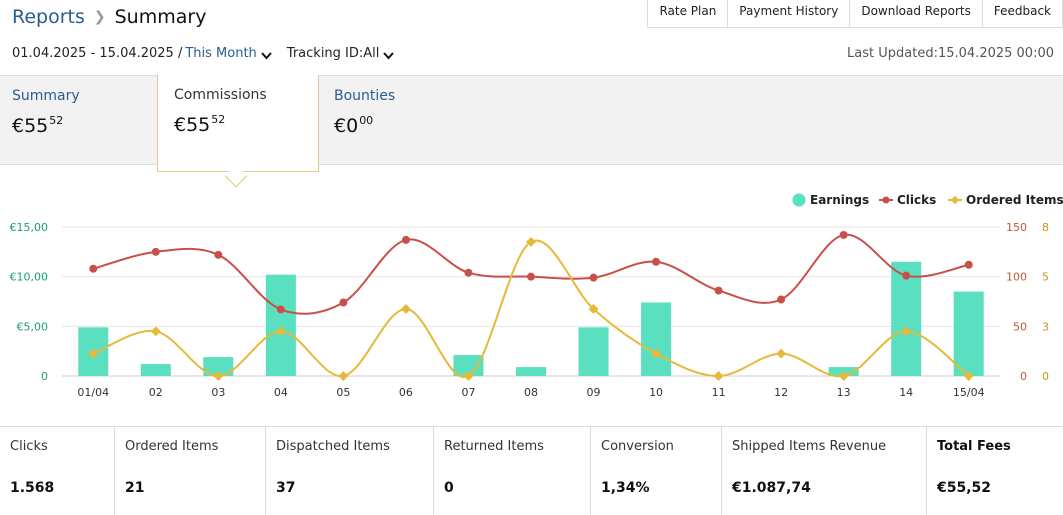  I want to click on chevron-right-icon: ❯, so click(99, 17).